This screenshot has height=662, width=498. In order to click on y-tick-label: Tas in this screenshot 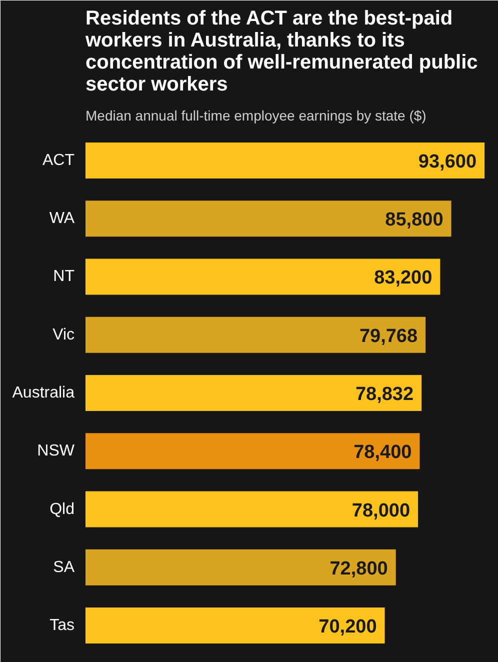, I will do `click(62, 625)`.